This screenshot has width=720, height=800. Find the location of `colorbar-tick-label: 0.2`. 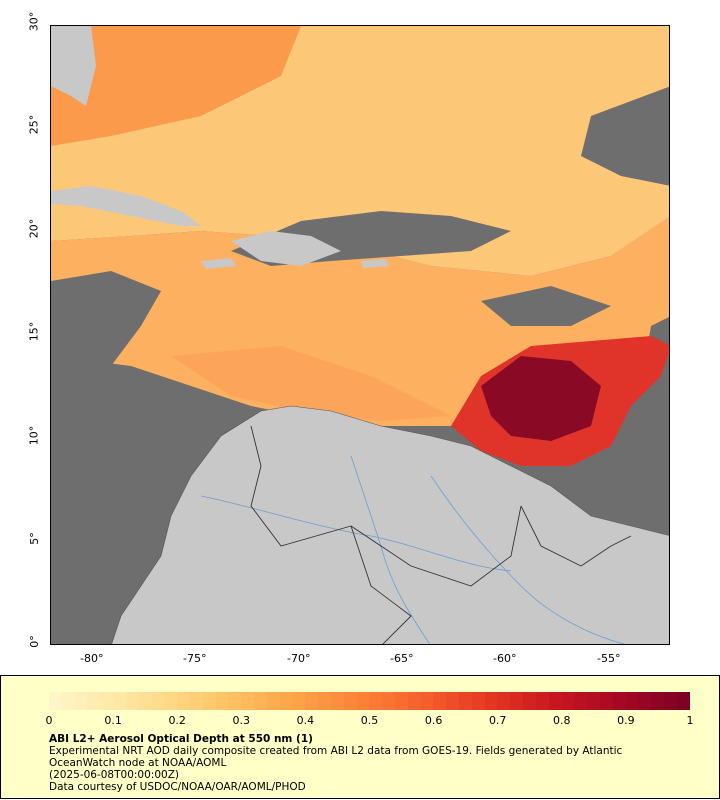

colorbar-tick-label: 0.2 is located at coordinates (177, 720).